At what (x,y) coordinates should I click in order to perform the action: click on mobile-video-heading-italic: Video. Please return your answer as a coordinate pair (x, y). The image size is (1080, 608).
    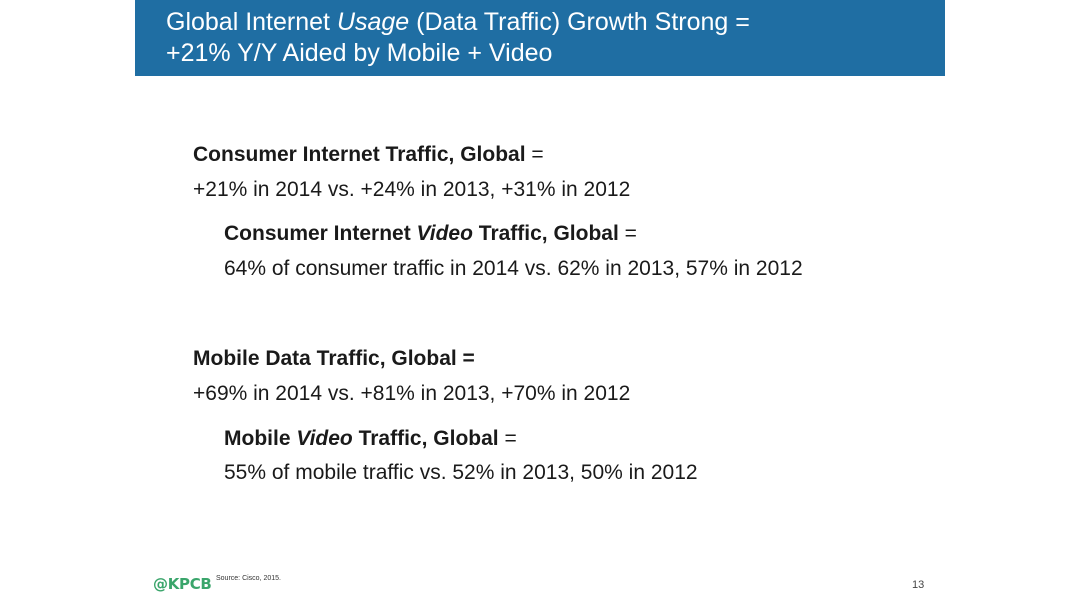
    Looking at the image, I should click on (324, 438).